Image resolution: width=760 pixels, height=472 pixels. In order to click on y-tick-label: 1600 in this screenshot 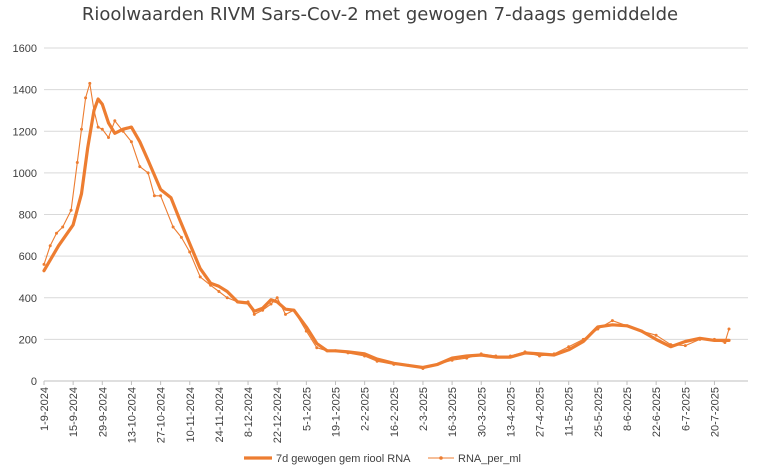, I will do `click(25, 49)`.